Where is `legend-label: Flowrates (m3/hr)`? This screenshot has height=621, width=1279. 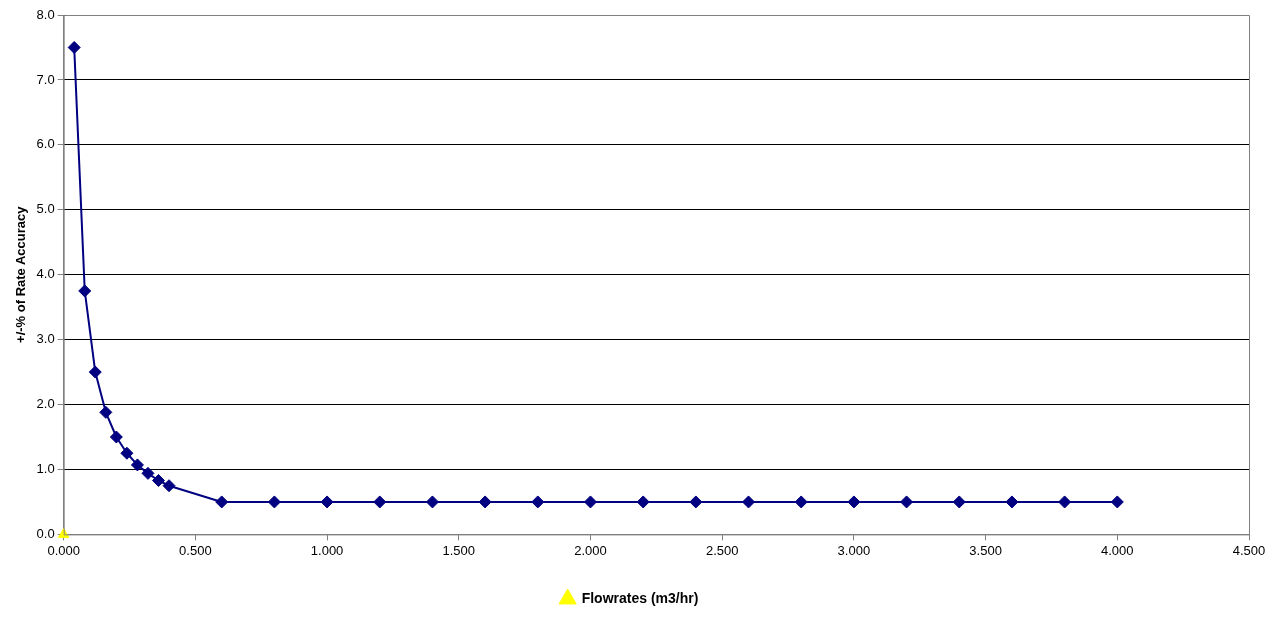
legend-label: Flowrates (m3/hr) is located at coordinates (640, 597).